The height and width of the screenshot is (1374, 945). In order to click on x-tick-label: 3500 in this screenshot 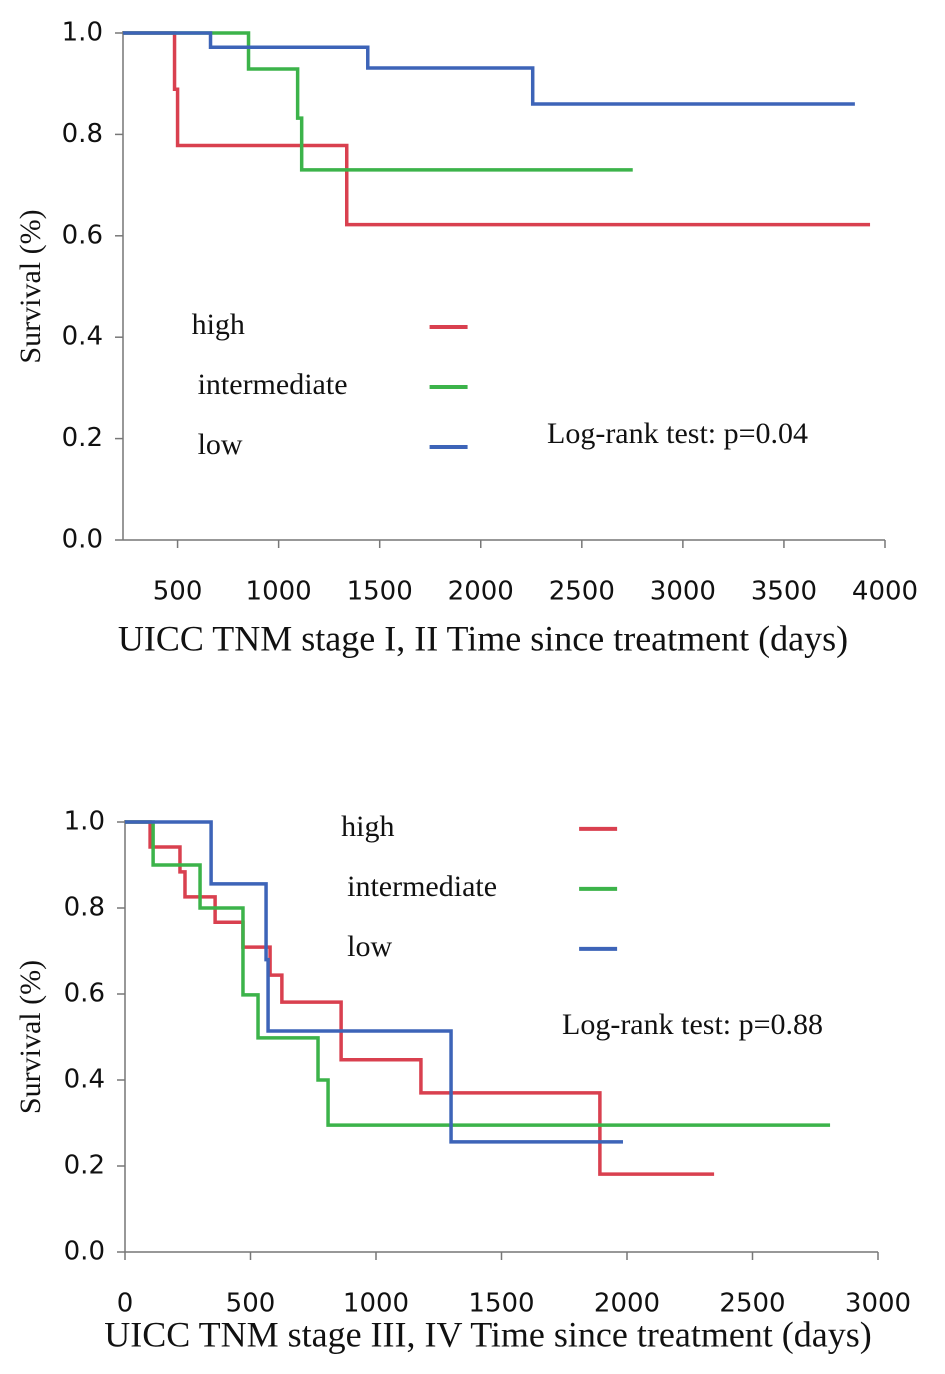, I will do `click(784, 592)`.